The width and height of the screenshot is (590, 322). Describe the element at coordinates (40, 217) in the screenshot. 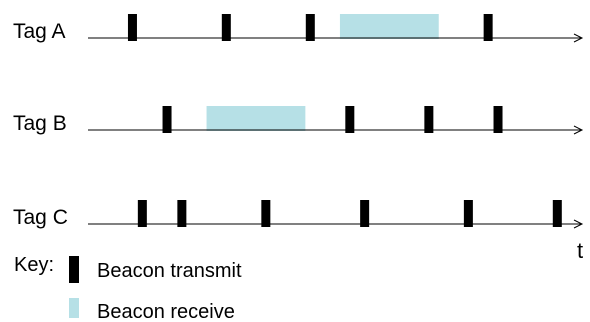

I see `tag-label: Tag C` at that location.